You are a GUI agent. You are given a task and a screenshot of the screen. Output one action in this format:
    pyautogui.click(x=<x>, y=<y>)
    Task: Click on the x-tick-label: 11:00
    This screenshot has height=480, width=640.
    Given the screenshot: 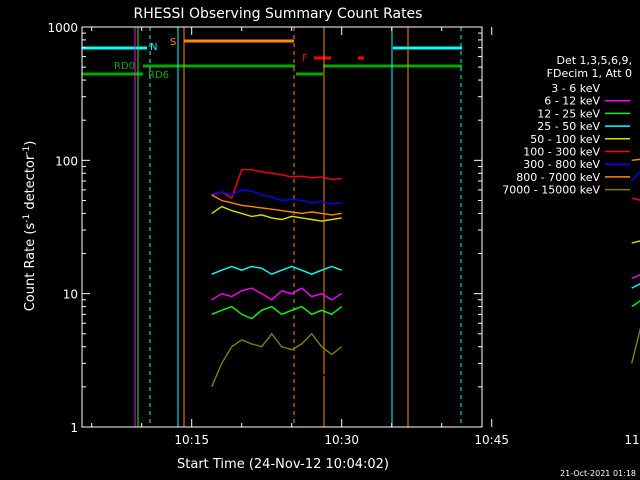 What is the action you would take?
    pyautogui.click(x=632, y=440)
    